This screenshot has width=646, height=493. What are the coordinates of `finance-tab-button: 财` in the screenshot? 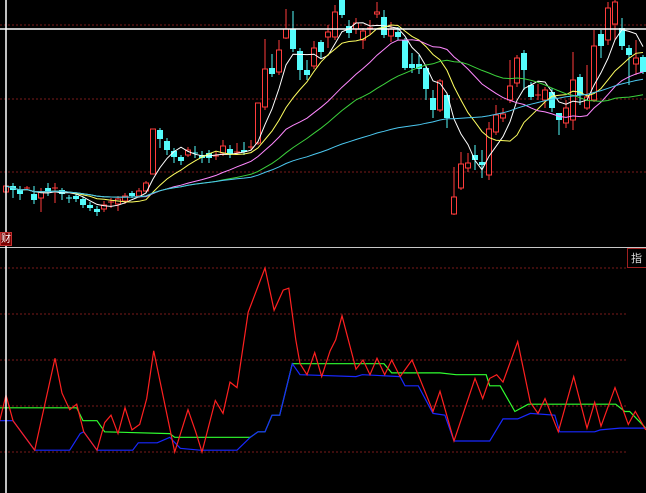 It's located at (6, 239).